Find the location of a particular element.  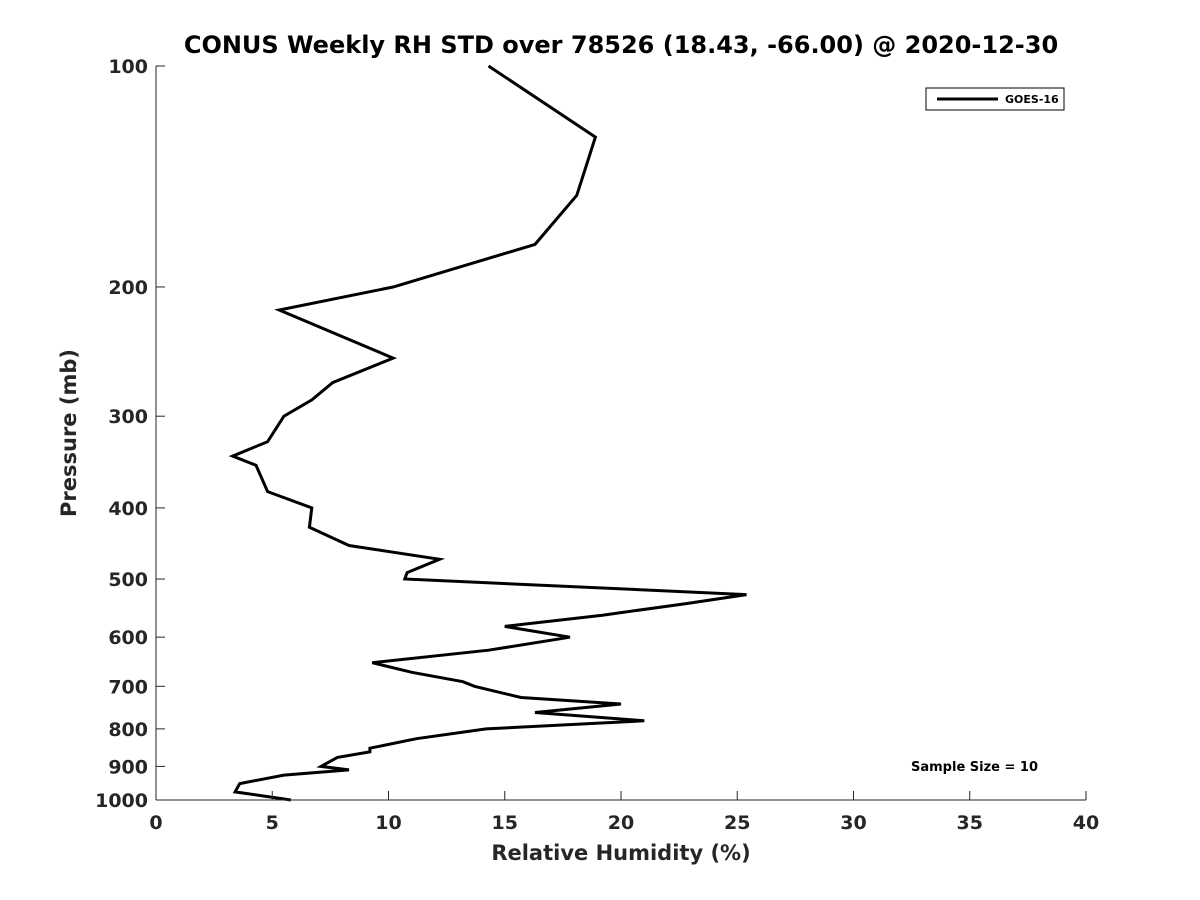

y-tick-label: 1000 is located at coordinates (121, 801).